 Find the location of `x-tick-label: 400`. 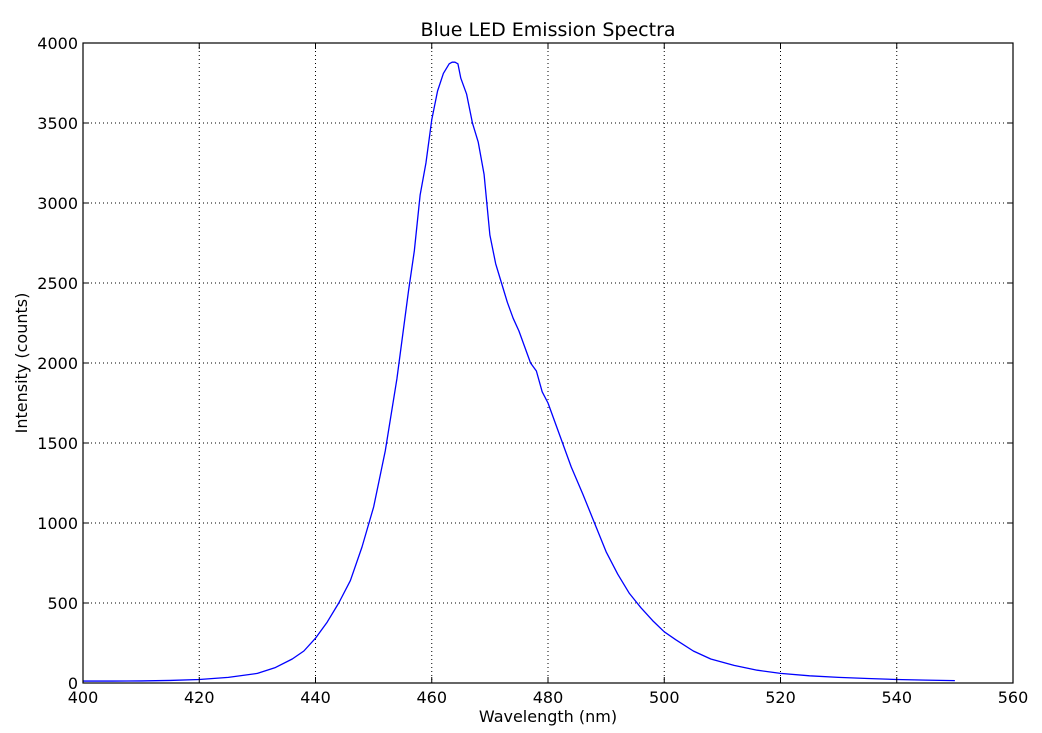

x-tick-label: 400 is located at coordinates (83, 697).